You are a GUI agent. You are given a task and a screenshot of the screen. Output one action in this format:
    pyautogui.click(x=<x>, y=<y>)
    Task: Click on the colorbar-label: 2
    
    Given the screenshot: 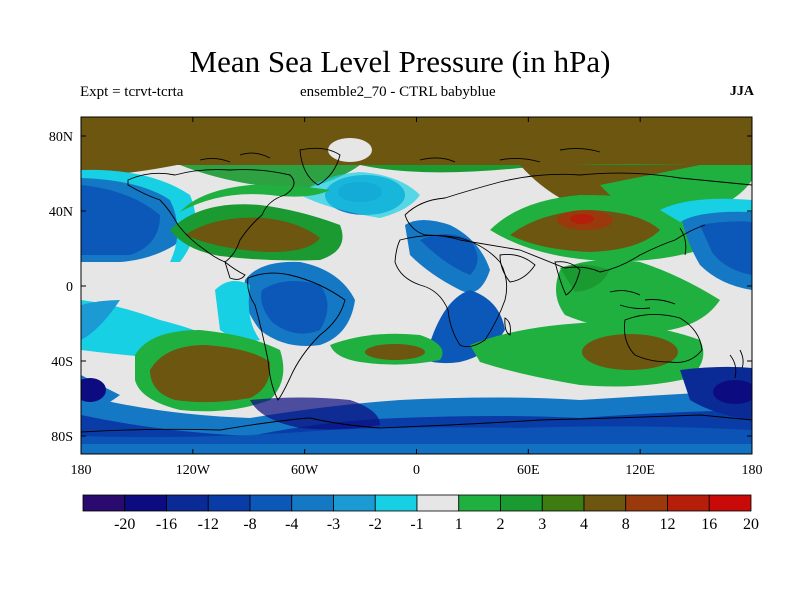 What is the action you would take?
    pyautogui.click(x=501, y=524)
    